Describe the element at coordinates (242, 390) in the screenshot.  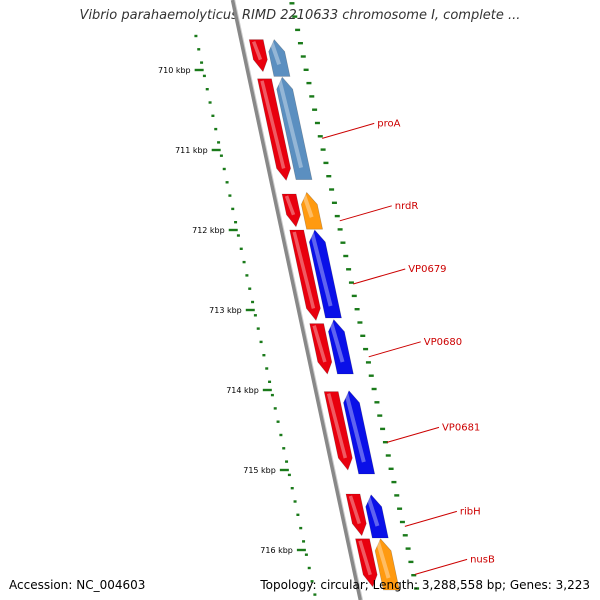
I see `ruler-label: 714 kbp` at that location.